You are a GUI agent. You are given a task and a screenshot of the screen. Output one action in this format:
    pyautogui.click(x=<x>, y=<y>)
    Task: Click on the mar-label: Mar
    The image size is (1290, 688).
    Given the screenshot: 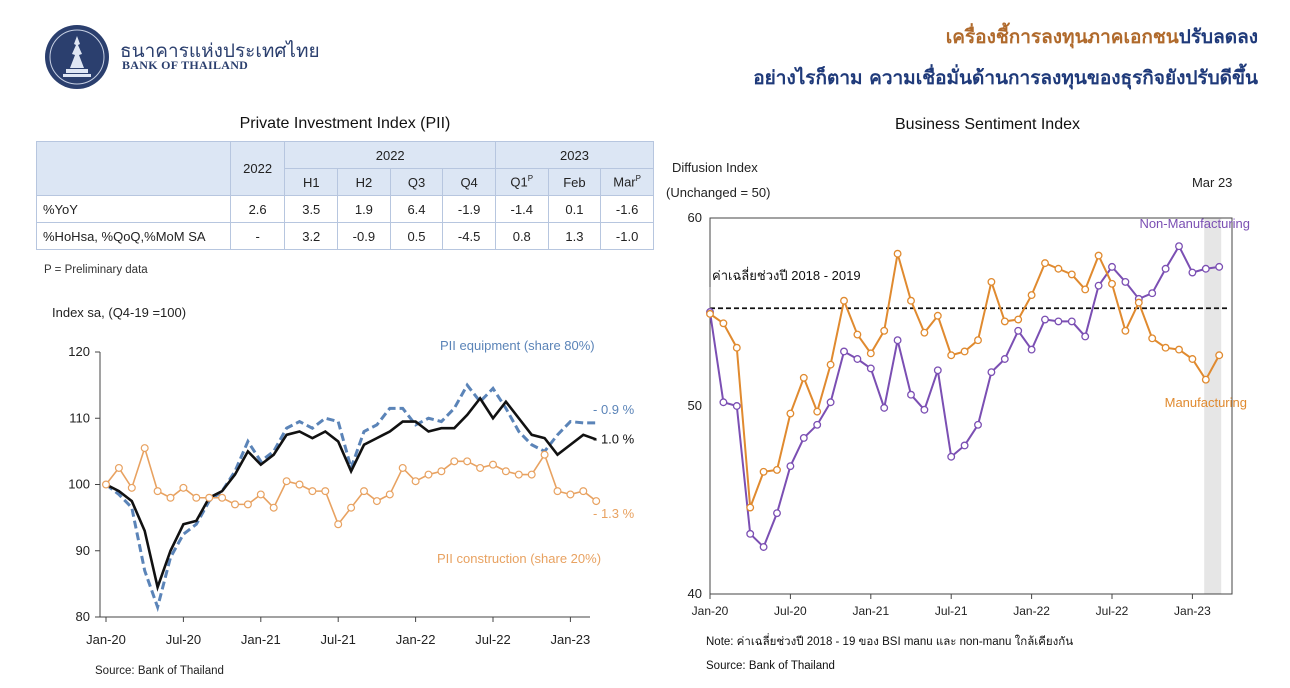 What is the action you would take?
    pyautogui.click(x=624, y=182)
    